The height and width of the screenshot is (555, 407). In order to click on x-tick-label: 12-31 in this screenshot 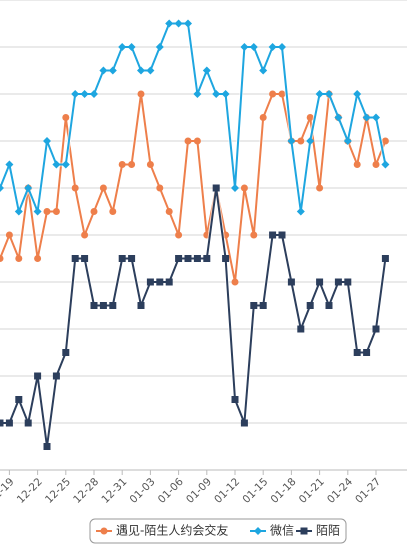, I will do `click(114, 491)`.